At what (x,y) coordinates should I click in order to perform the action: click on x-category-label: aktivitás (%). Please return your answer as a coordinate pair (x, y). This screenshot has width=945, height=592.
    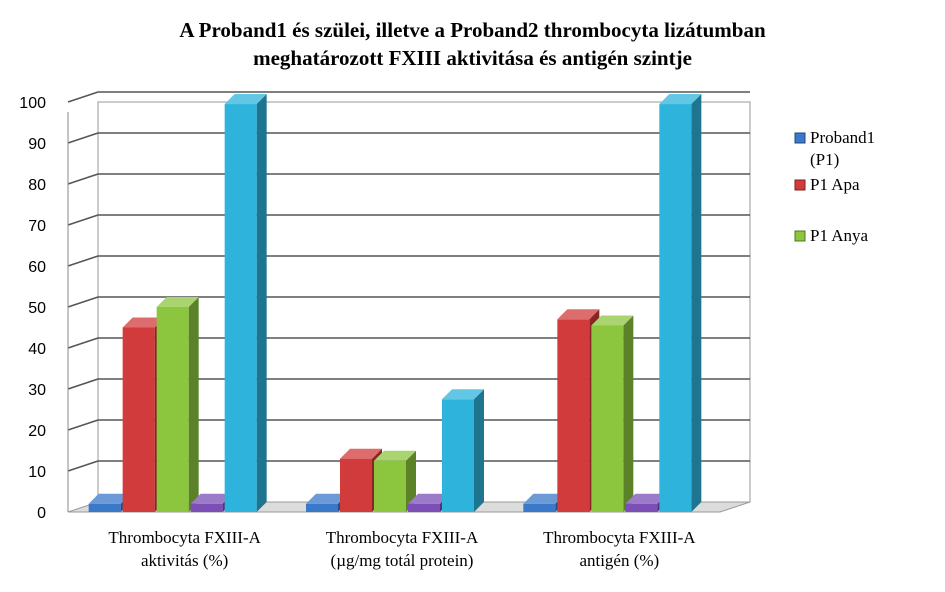
    Looking at the image, I should click on (184, 560).